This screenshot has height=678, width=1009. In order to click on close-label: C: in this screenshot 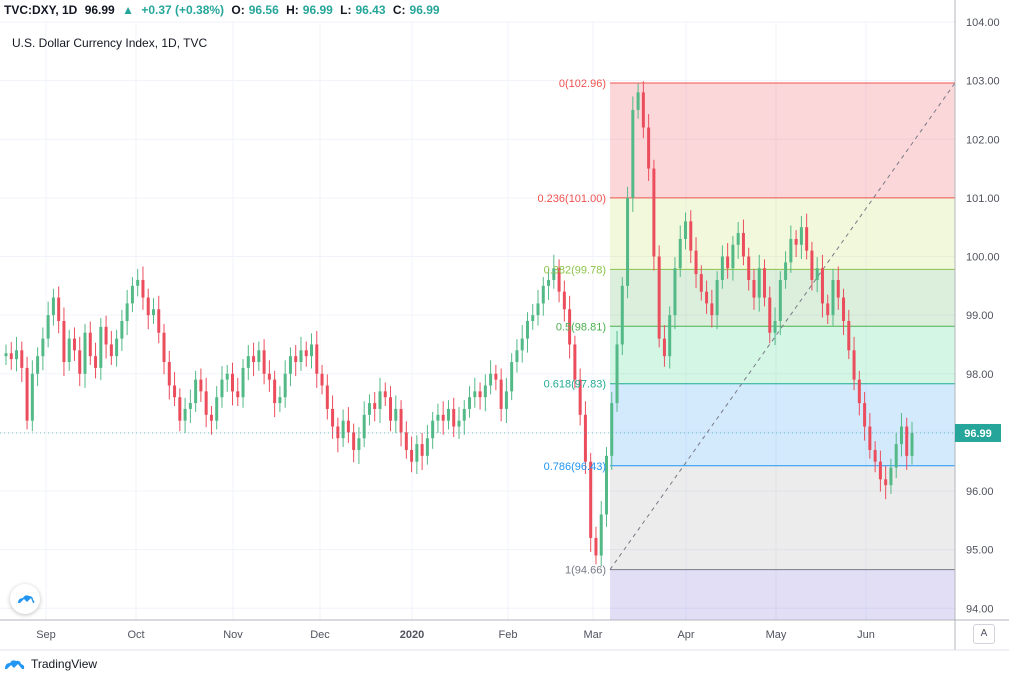, I will do `click(399, 10)`.